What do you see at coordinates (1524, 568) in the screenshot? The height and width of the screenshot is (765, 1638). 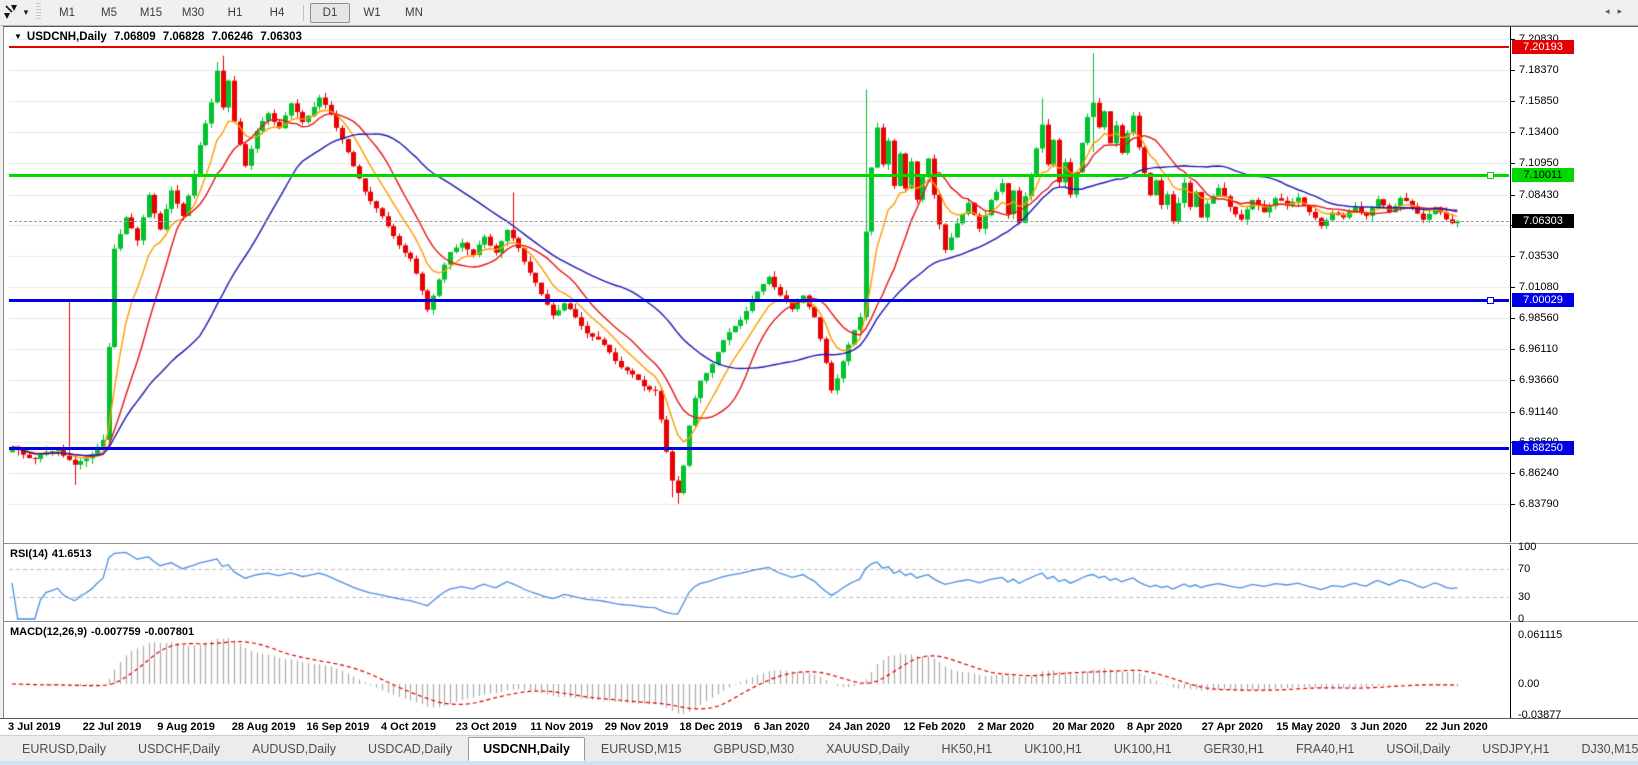 I see `rsi-axis-label-70: 70` at bounding box center [1524, 568].